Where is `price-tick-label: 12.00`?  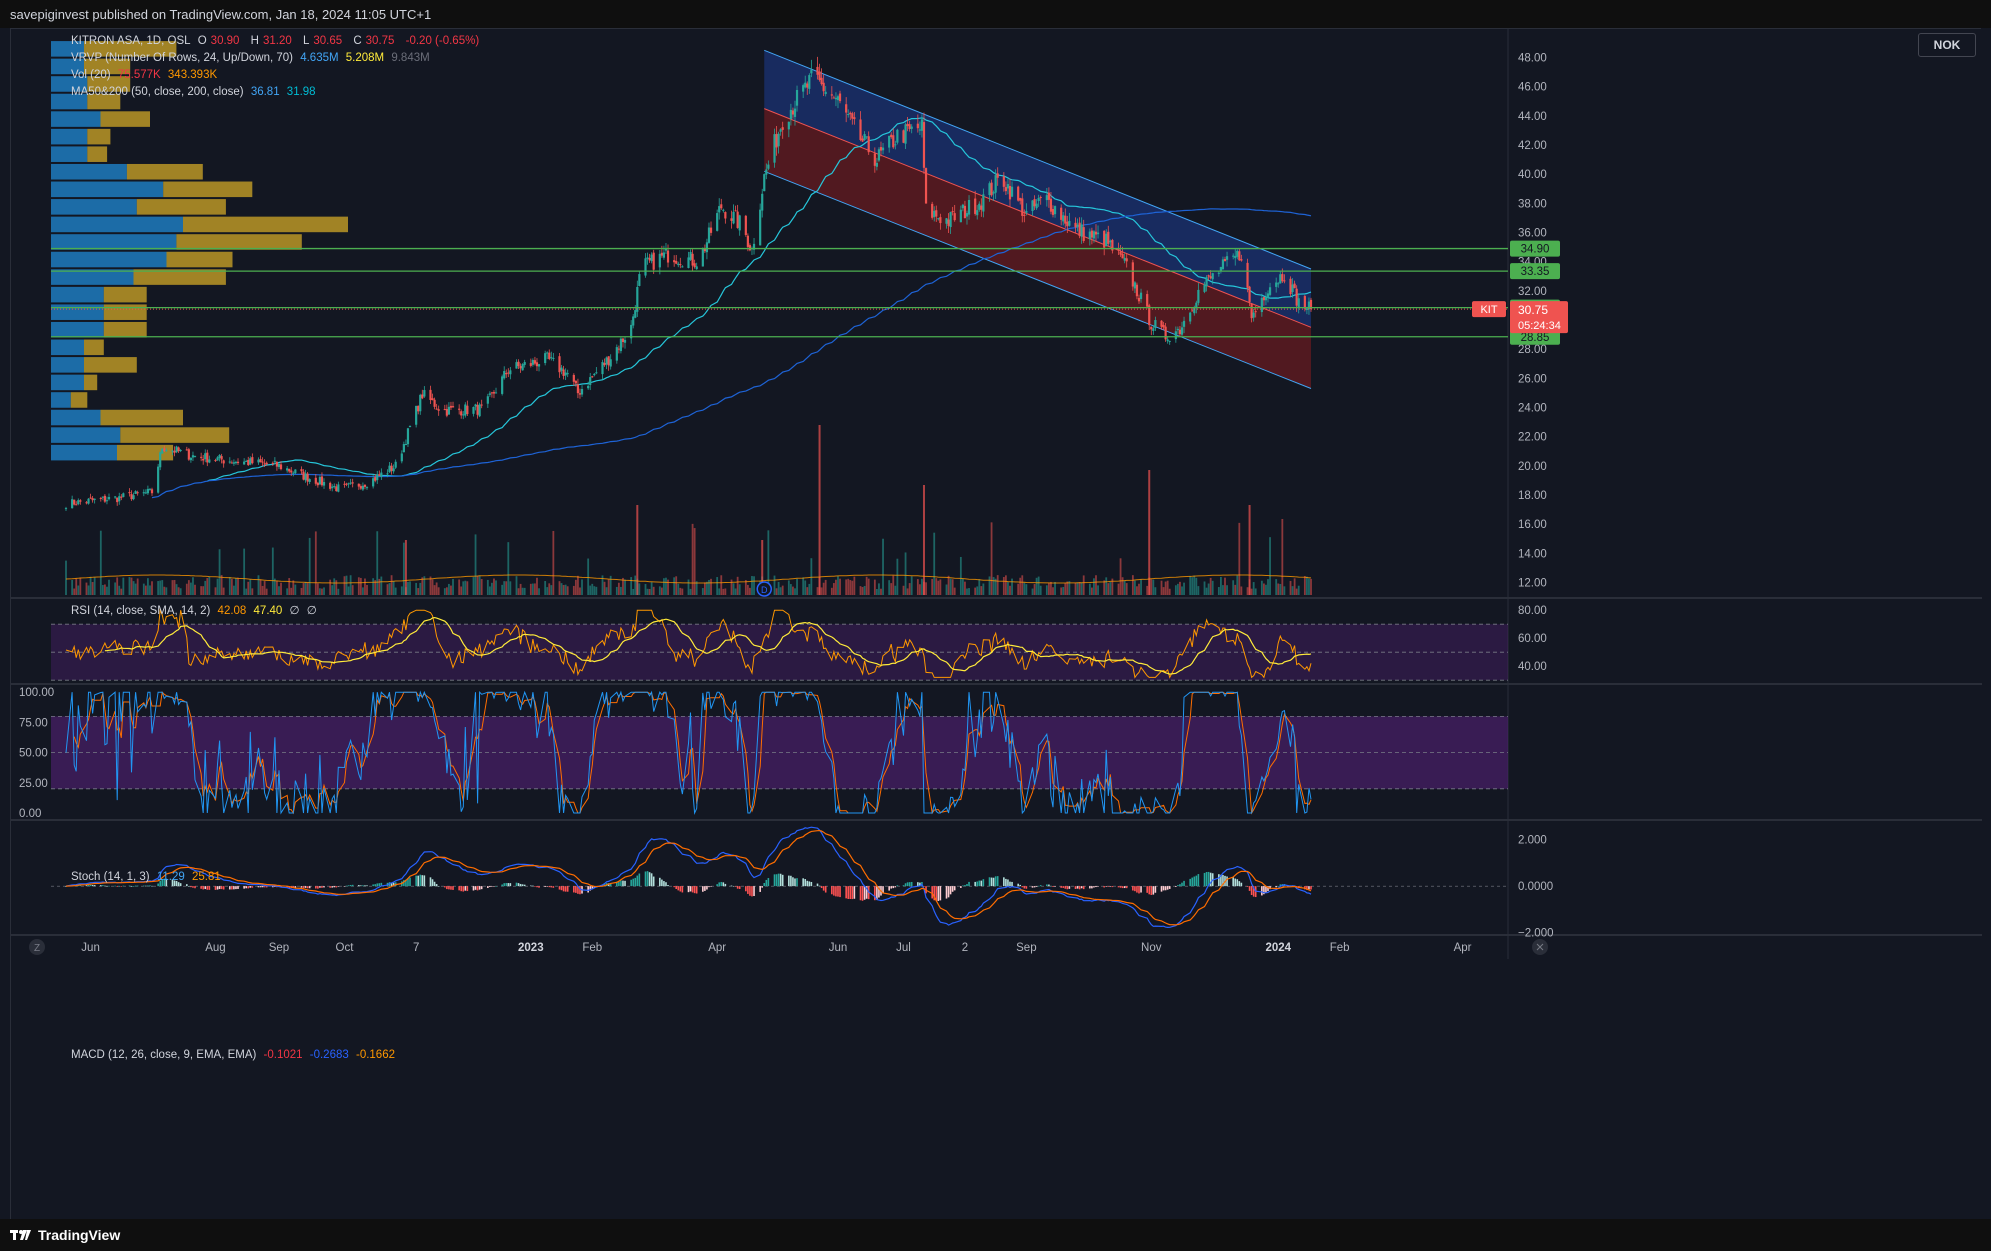 price-tick-label: 12.00 is located at coordinates (1532, 583).